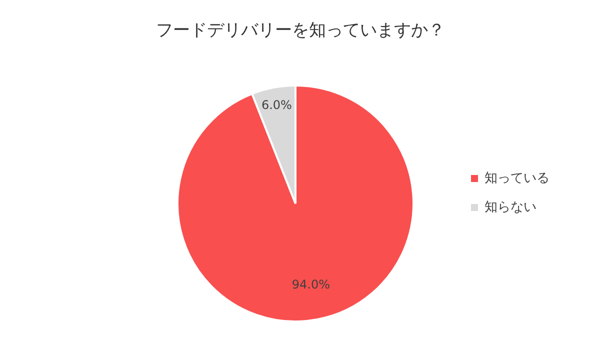 The width and height of the screenshot is (600, 360). Describe the element at coordinates (517, 178) in the screenshot. I see `legend-label: 知っている` at that location.